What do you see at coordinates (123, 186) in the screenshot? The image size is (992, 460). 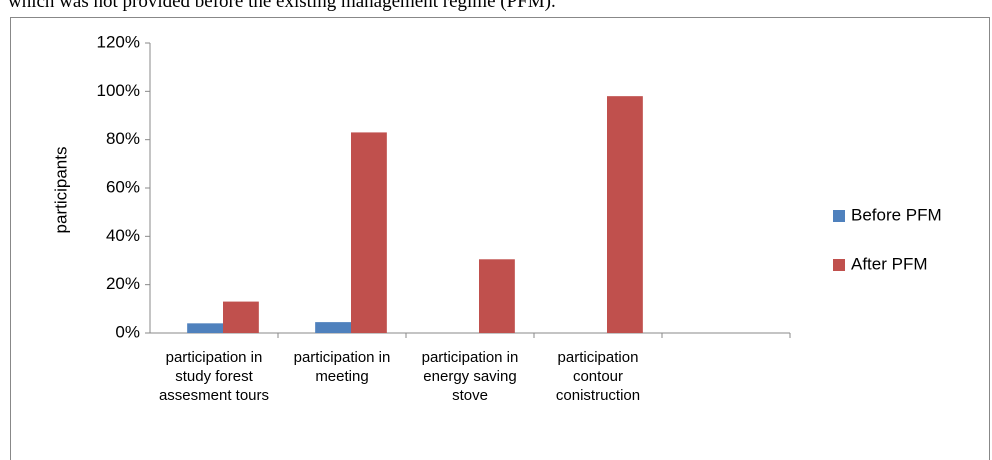 I see `y-tick-label: 60%` at bounding box center [123, 186].